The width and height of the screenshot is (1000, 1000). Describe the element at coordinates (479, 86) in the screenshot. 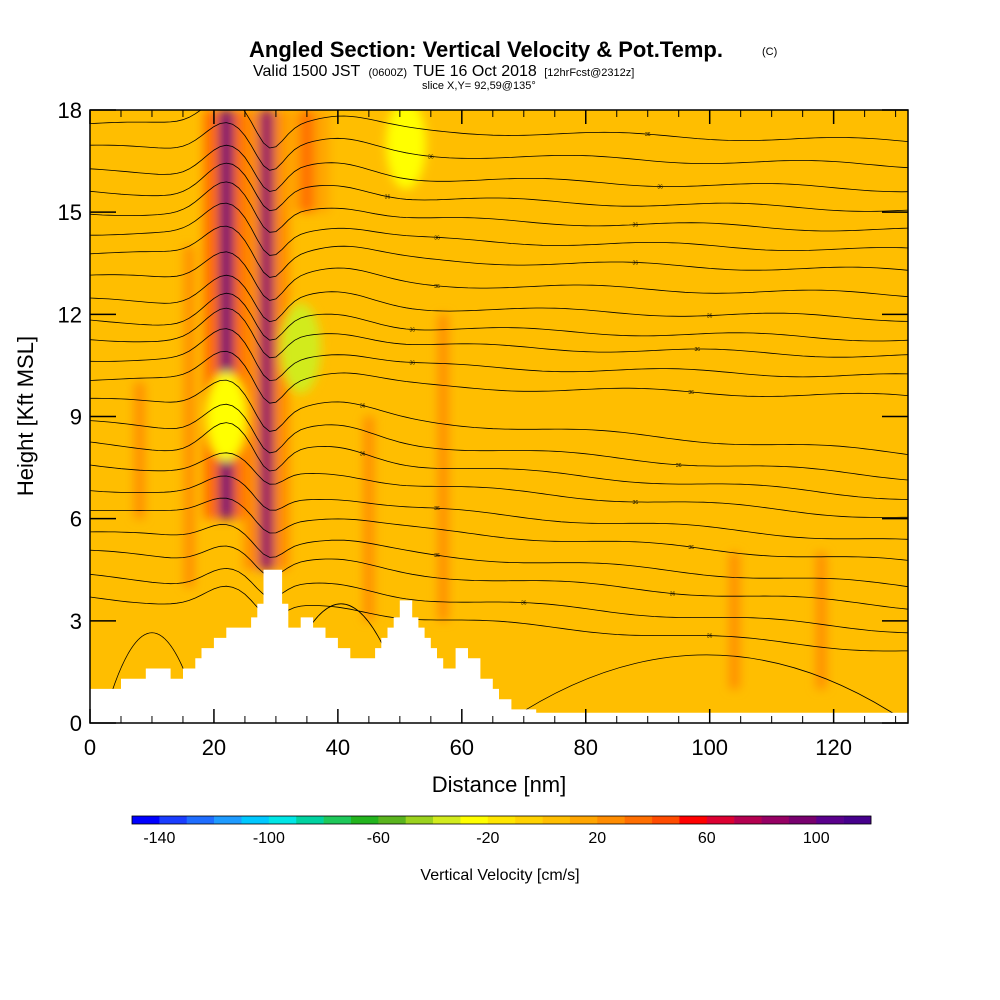

I see `slice-info: slice X,Y= 92,59@135°` at that location.